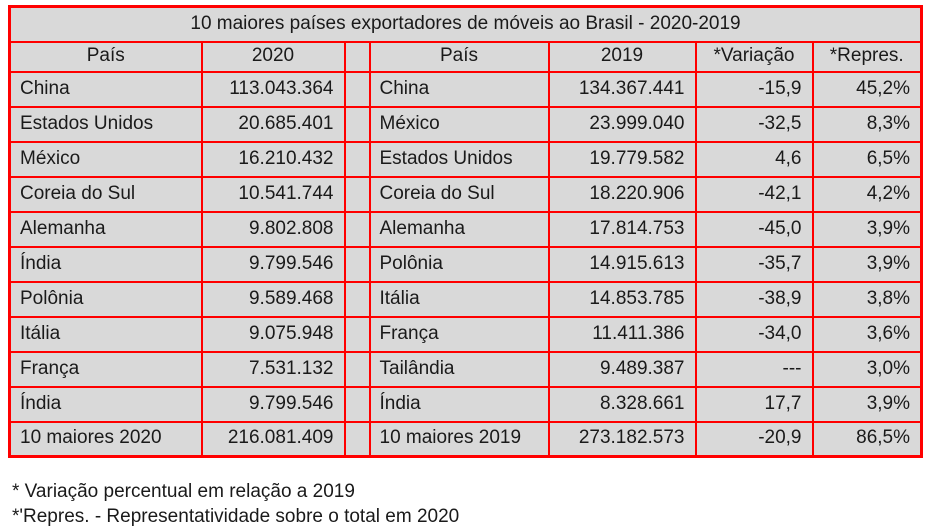  What do you see at coordinates (105, 89) in the screenshot?
I see `cell-country-2020: China` at bounding box center [105, 89].